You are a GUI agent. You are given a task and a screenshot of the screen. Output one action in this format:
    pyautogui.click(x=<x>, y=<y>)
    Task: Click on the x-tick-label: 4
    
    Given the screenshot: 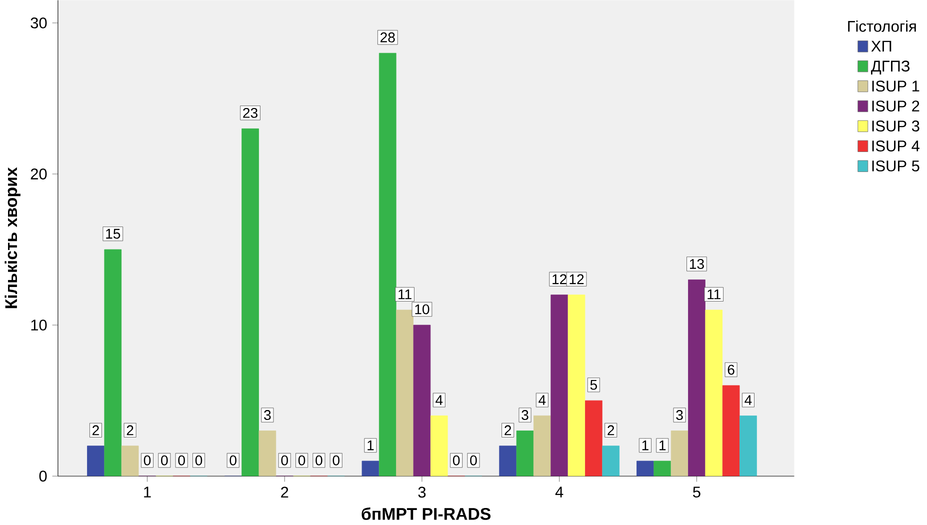 What is the action you would take?
    pyautogui.click(x=559, y=492)
    